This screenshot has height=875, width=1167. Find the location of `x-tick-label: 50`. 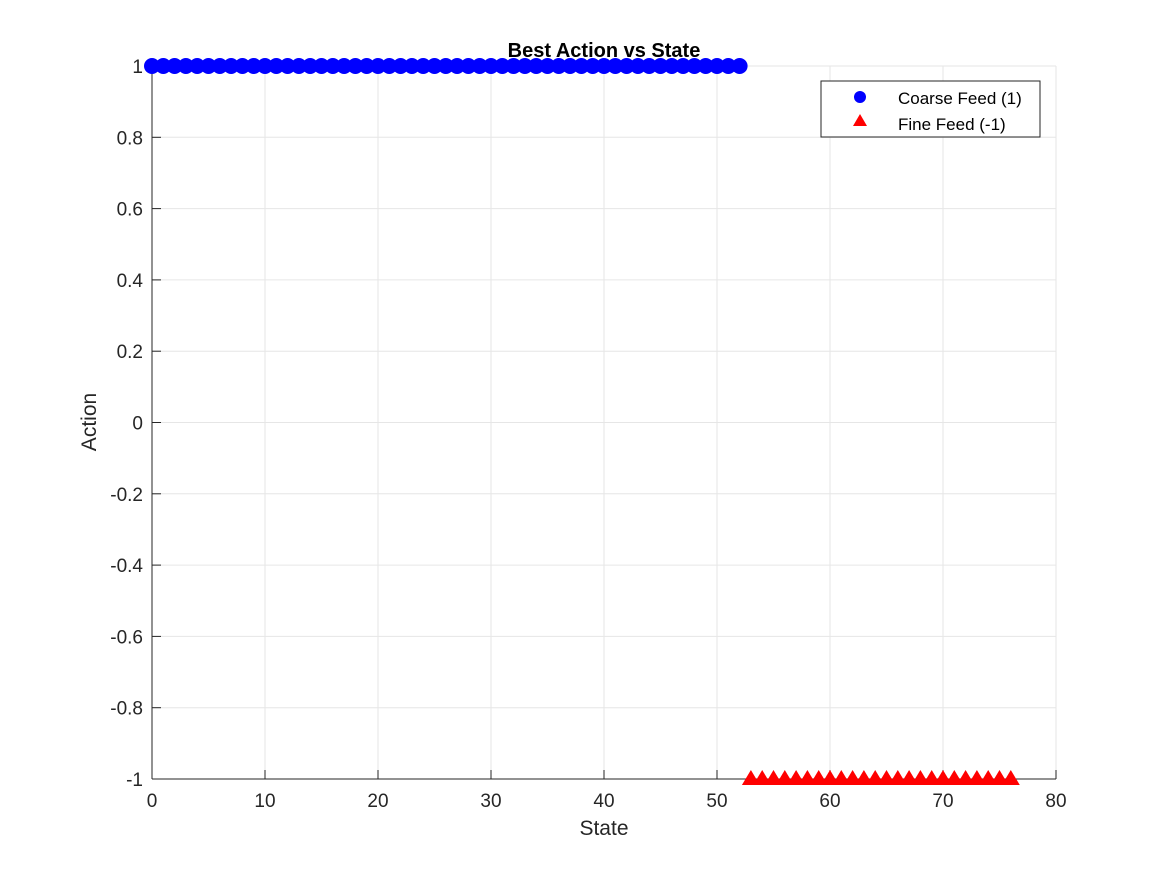

x-tick-label: 50 is located at coordinates (716, 801).